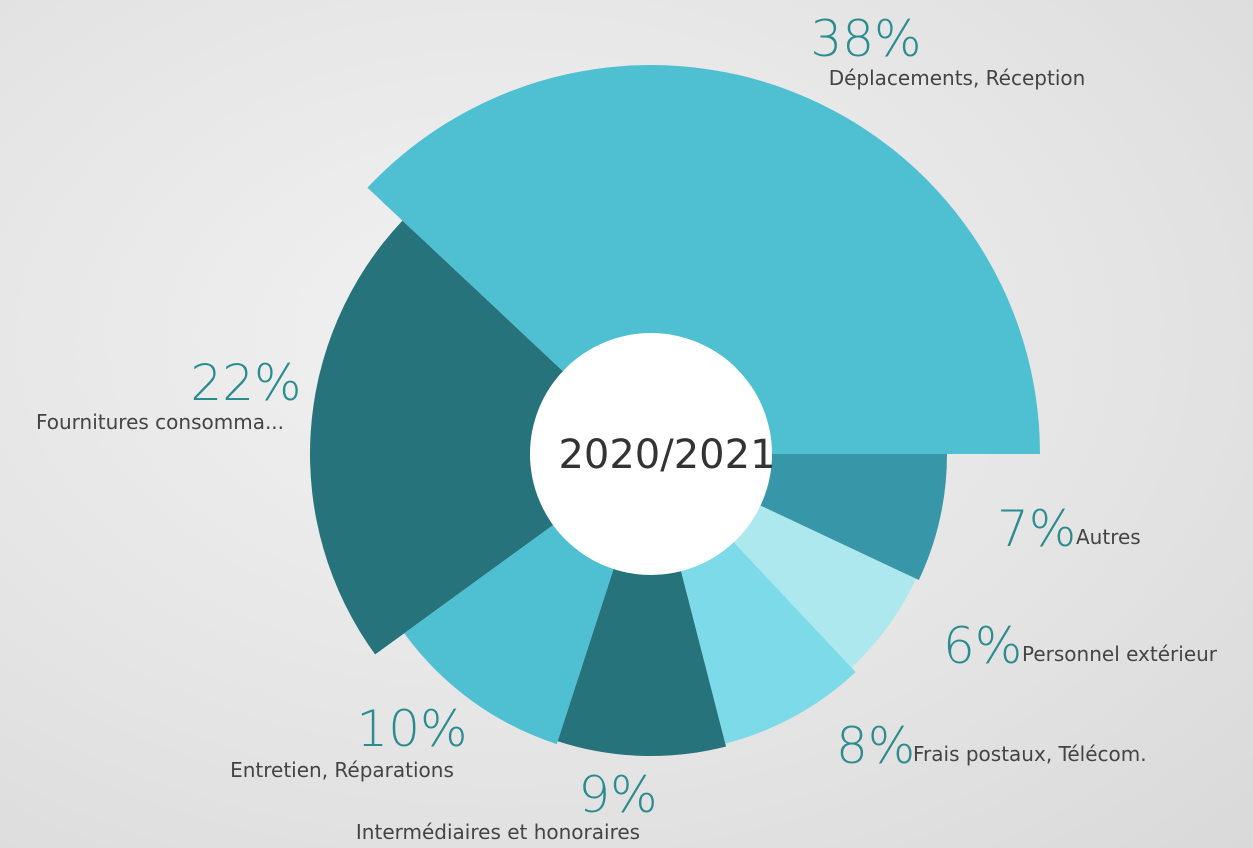 The height and width of the screenshot is (848, 1253). Describe the element at coordinates (875, 746) in the screenshot. I see `value-label: 8%` at that location.